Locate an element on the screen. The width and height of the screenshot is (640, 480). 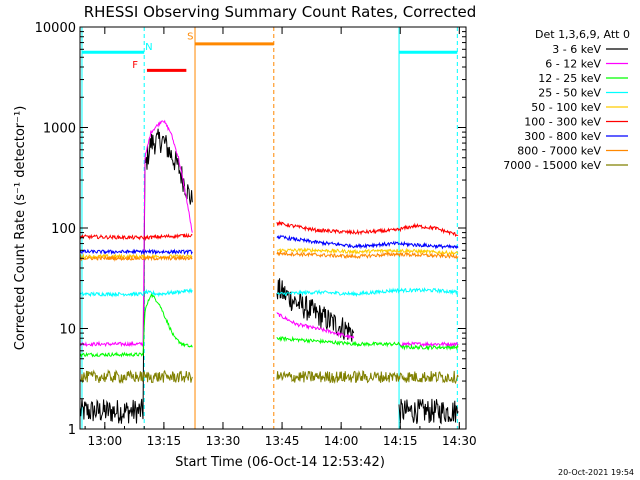
x-tick-label-5: 14:15 is located at coordinates (400, 441).